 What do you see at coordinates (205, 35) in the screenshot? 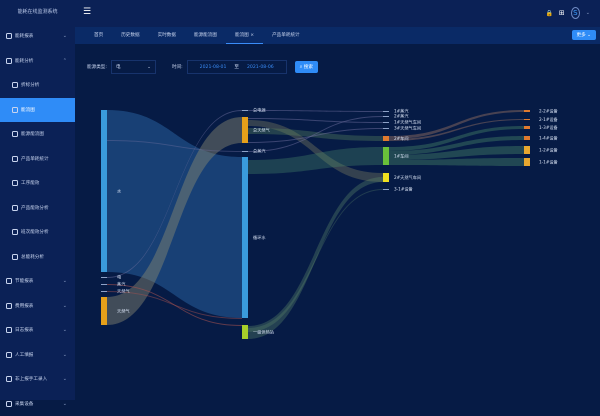
I see `tab: 能源能流图` at bounding box center [205, 35].